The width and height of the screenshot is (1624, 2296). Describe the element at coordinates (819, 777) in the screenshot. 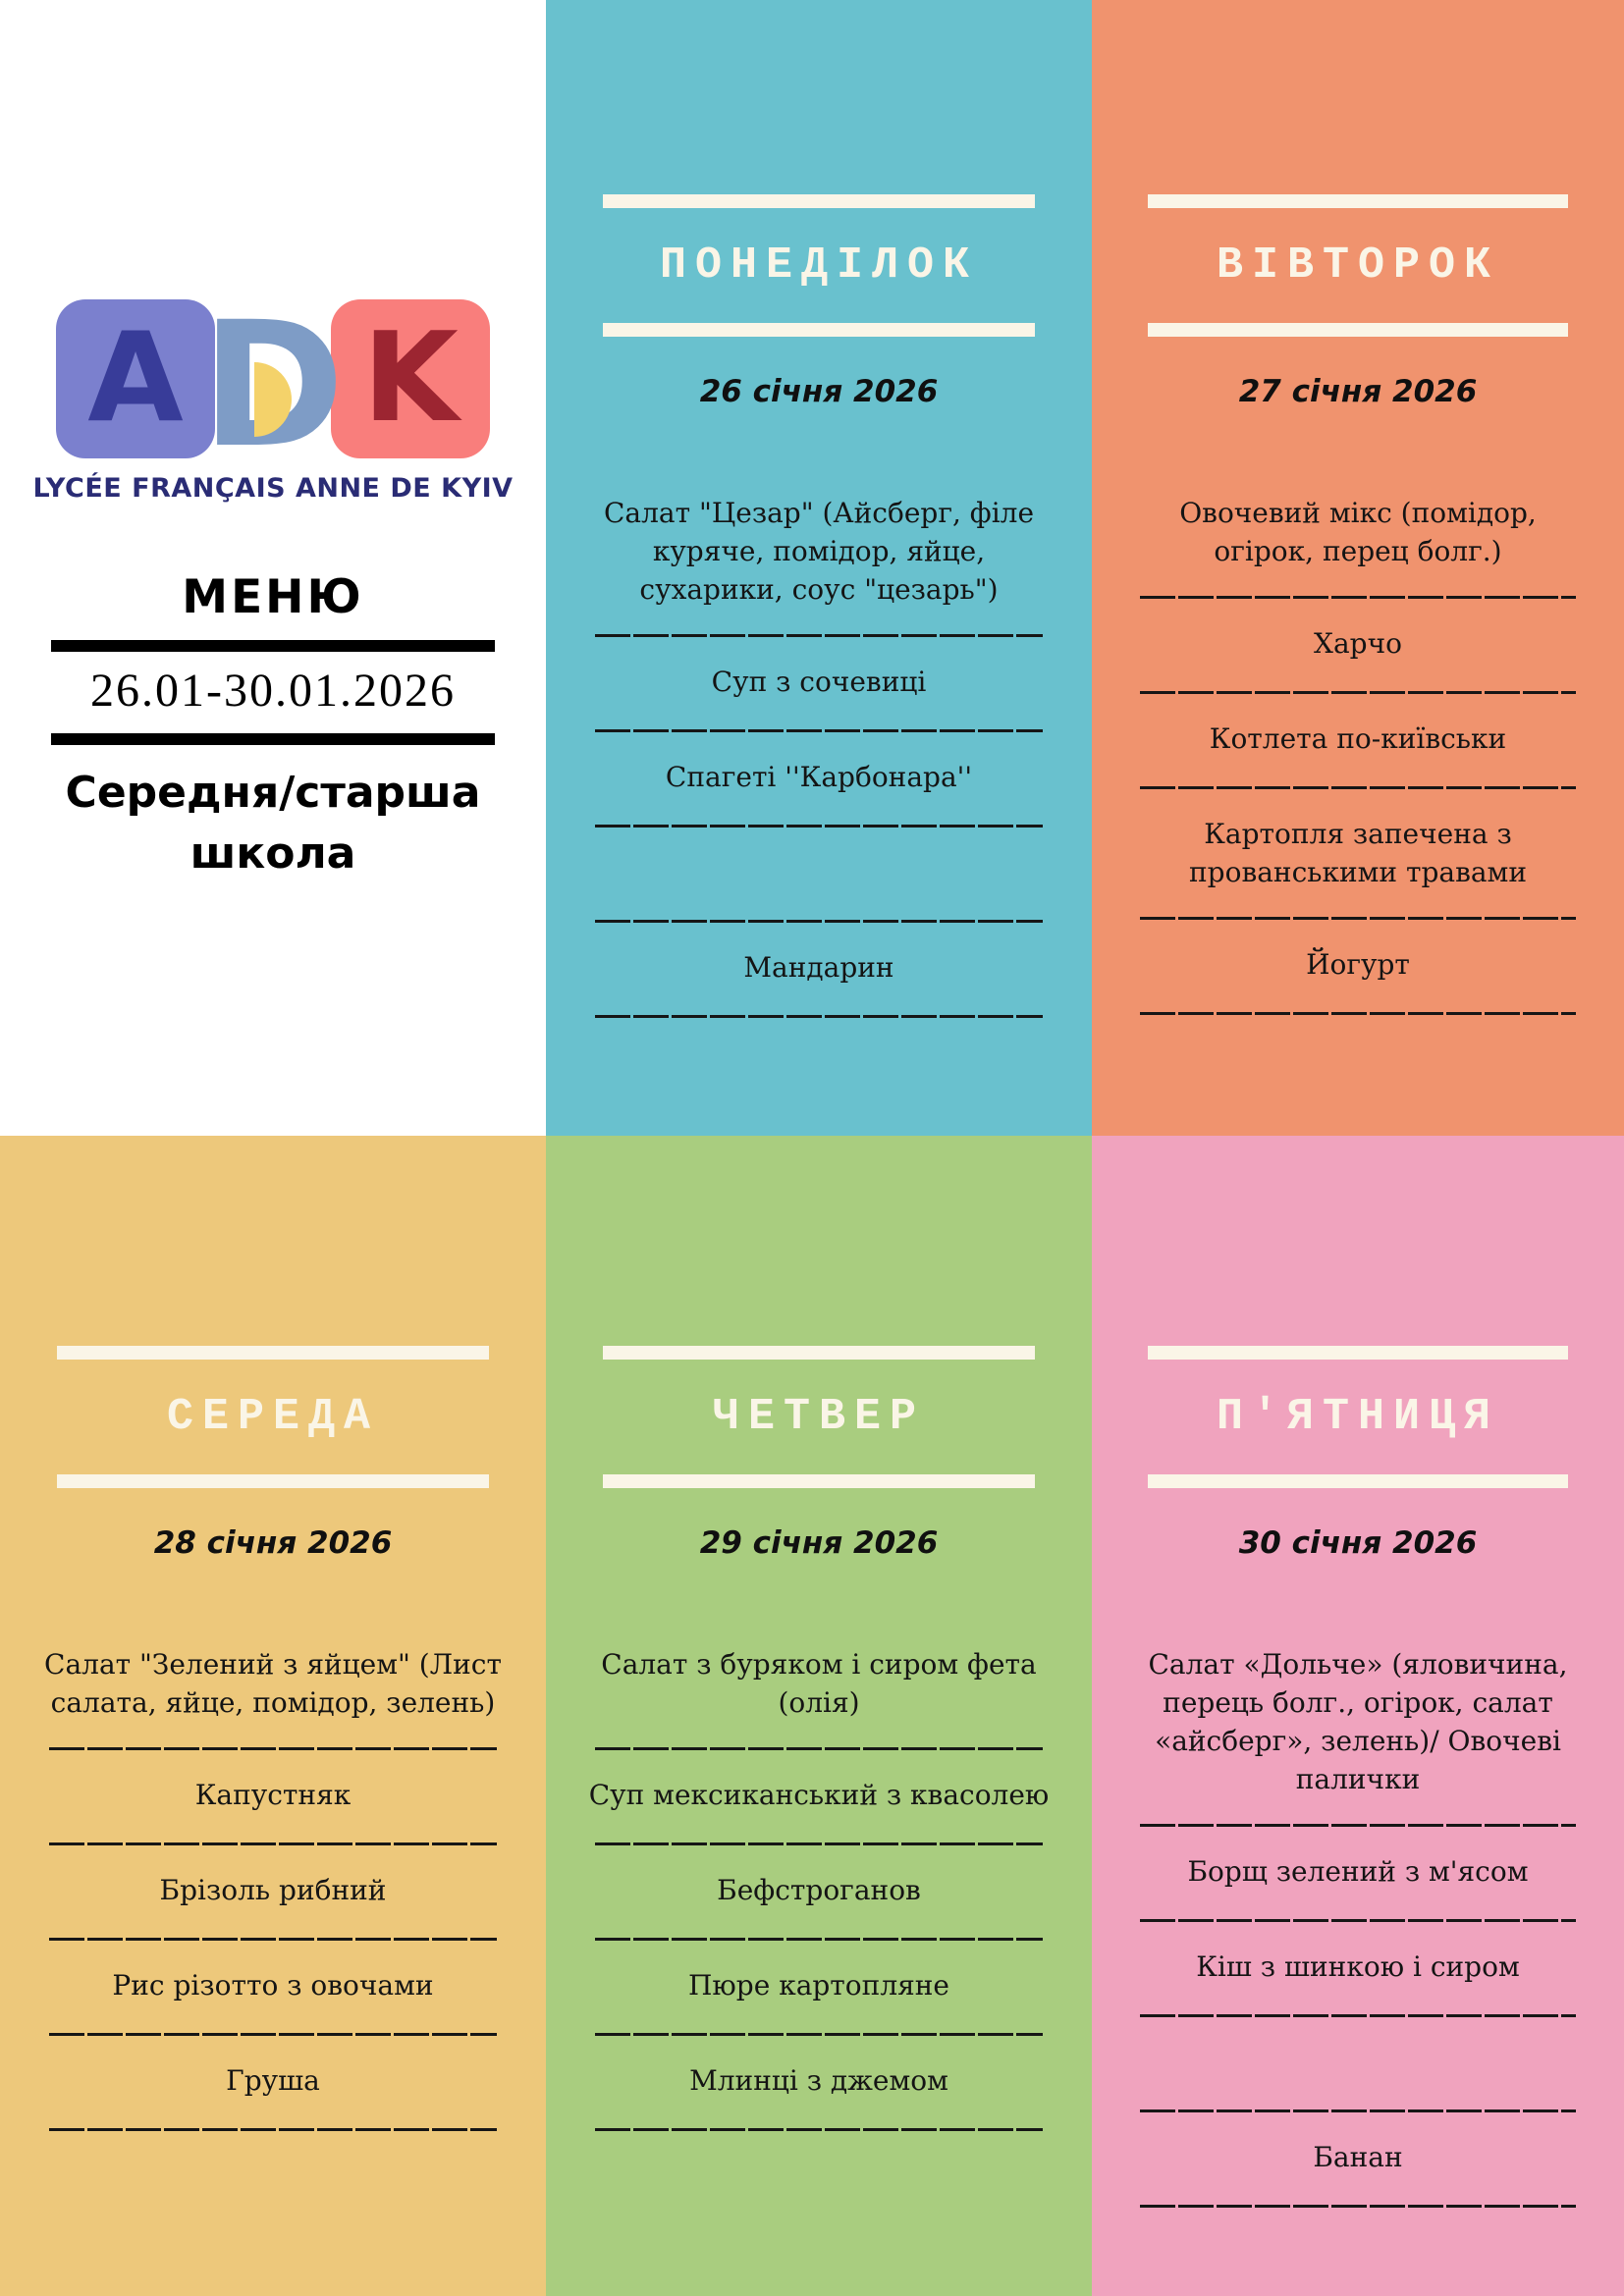

I see `menu-item: Спагеті ''Карбонара''` at that location.